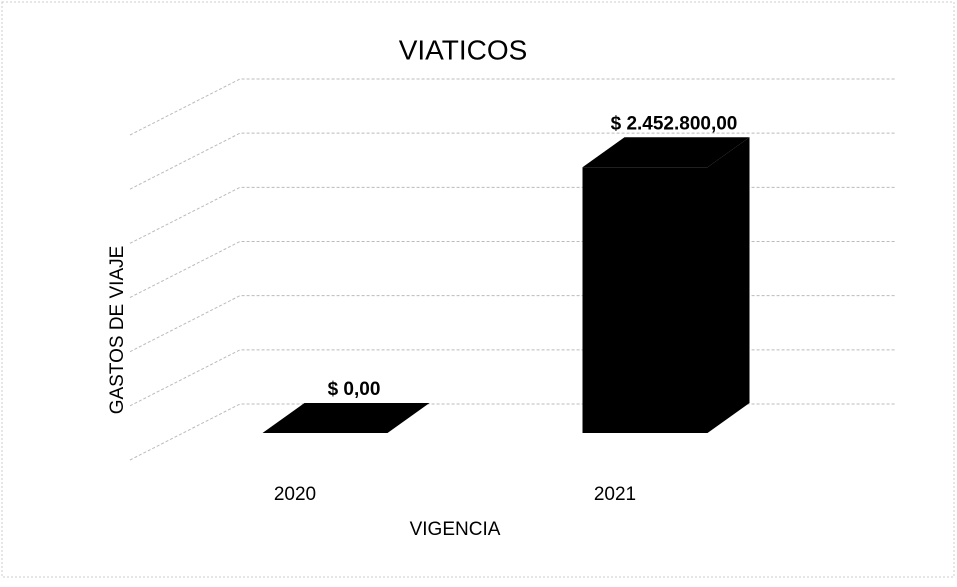 The image size is (957, 587). I want to click on x-tick-label: 2020, so click(295, 494).